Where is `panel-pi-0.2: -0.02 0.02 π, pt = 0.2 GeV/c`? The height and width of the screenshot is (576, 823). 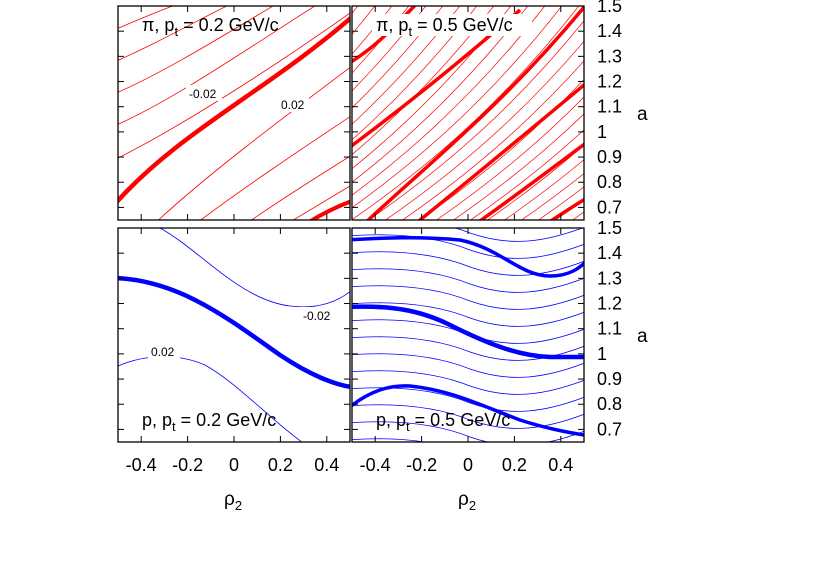 panel-pi-0.2: -0.02 0.02 π, pt = 0.2 GeV/c is located at coordinates (234, 113).